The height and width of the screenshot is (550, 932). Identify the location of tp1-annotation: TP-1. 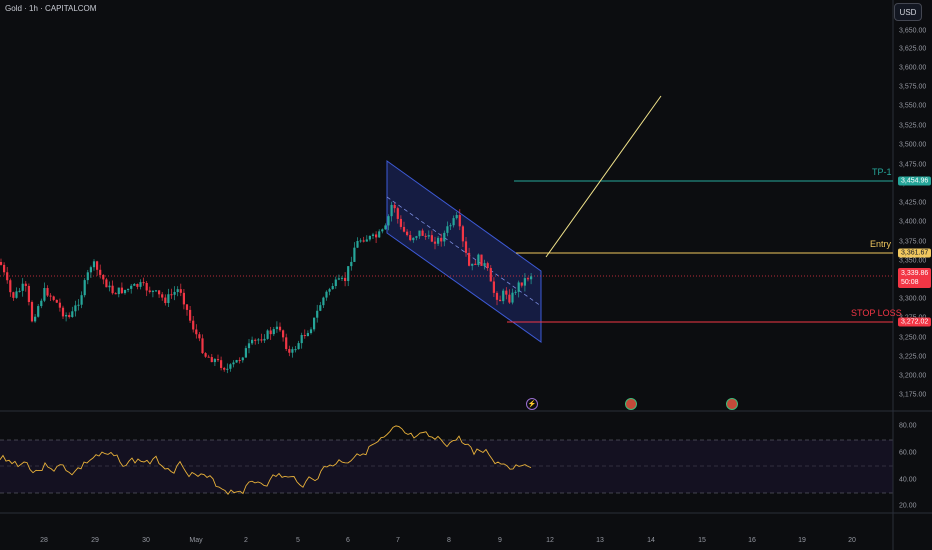
(882, 172).